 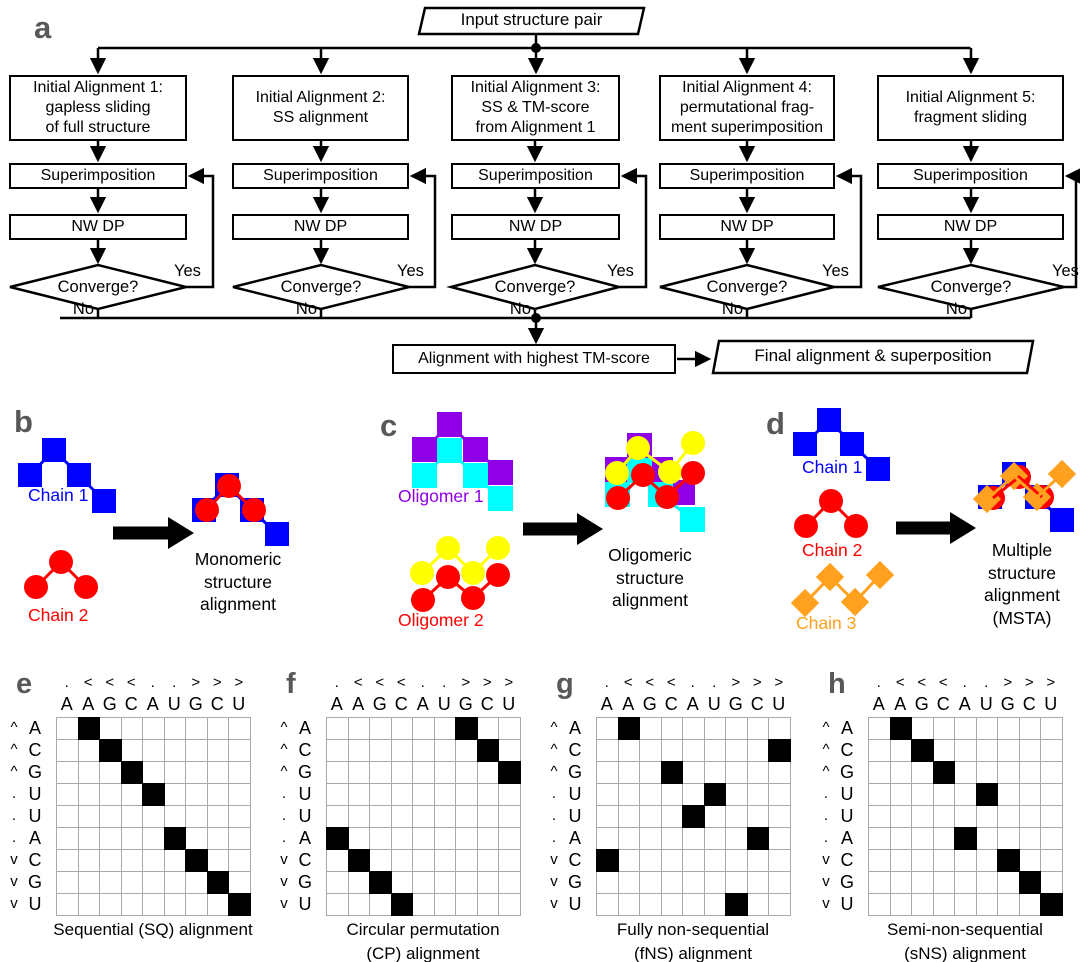 What do you see at coordinates (628, 728) in the screenshot?
I see `matrix-g-filled-cell-r0c1` at bounding box center [628, 728].